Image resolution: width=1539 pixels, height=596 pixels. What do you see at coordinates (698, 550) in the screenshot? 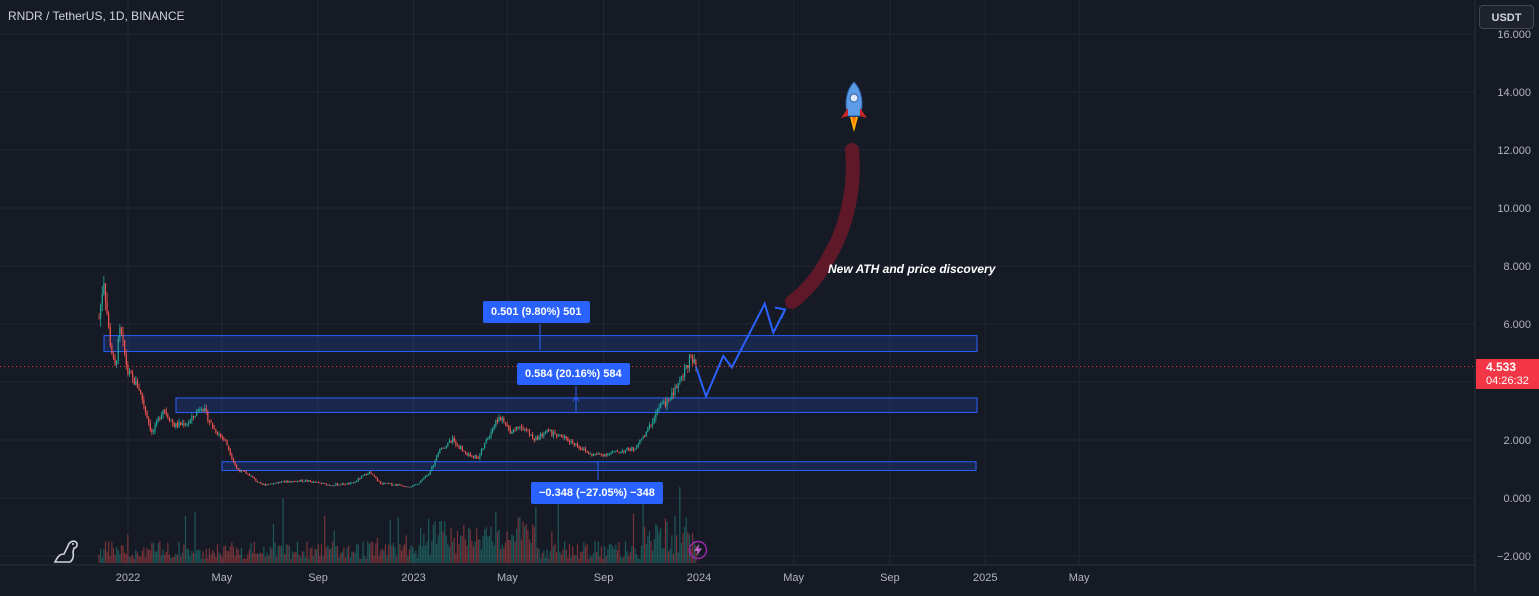
I see `lightning-icon` at bounding box center [698, 550].